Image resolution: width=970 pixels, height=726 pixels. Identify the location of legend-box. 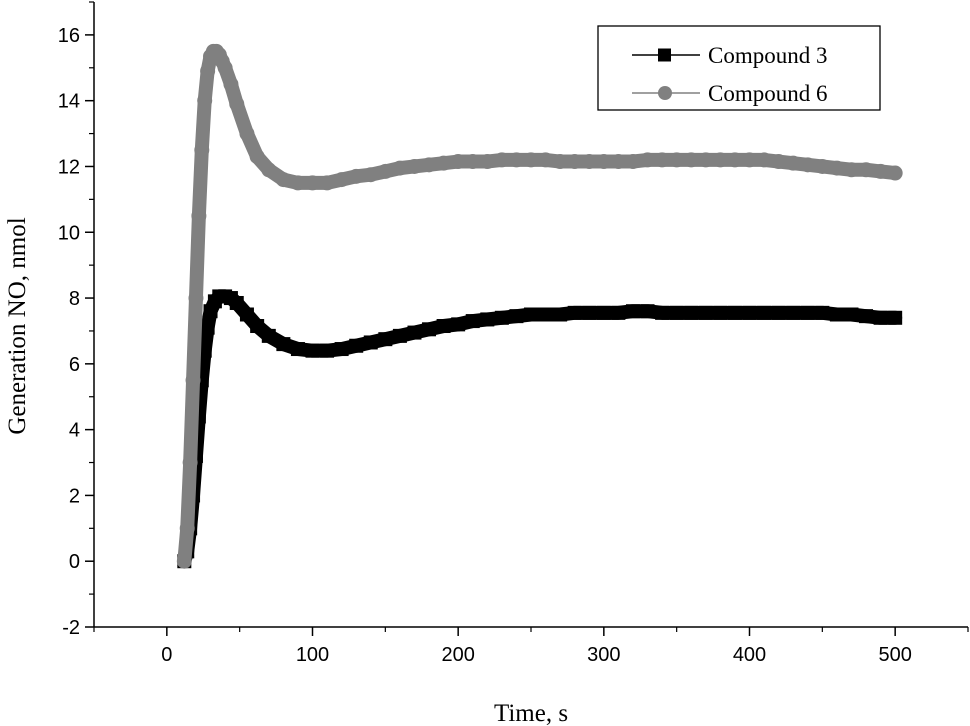
(739, 68).